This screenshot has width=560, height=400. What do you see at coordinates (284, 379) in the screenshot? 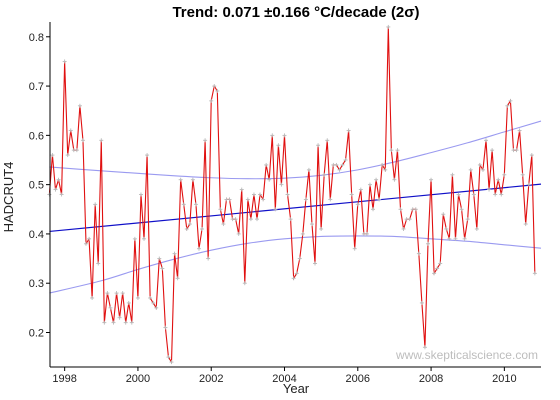
I see `x-tick-label: 2004` at bounding box center [284, 379].